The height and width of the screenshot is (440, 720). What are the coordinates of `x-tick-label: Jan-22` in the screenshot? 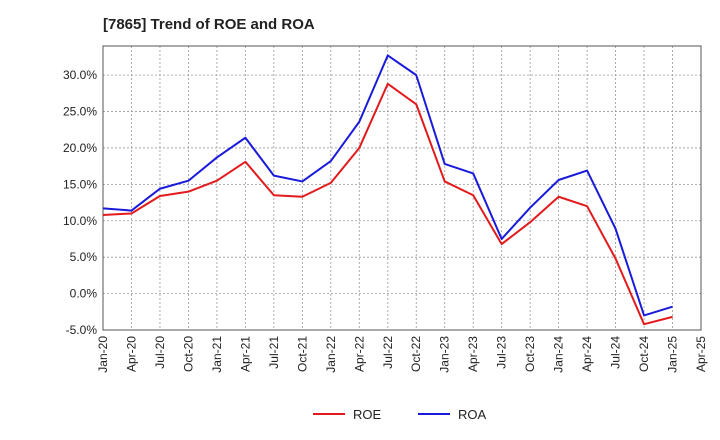 It's located at (331, 354).